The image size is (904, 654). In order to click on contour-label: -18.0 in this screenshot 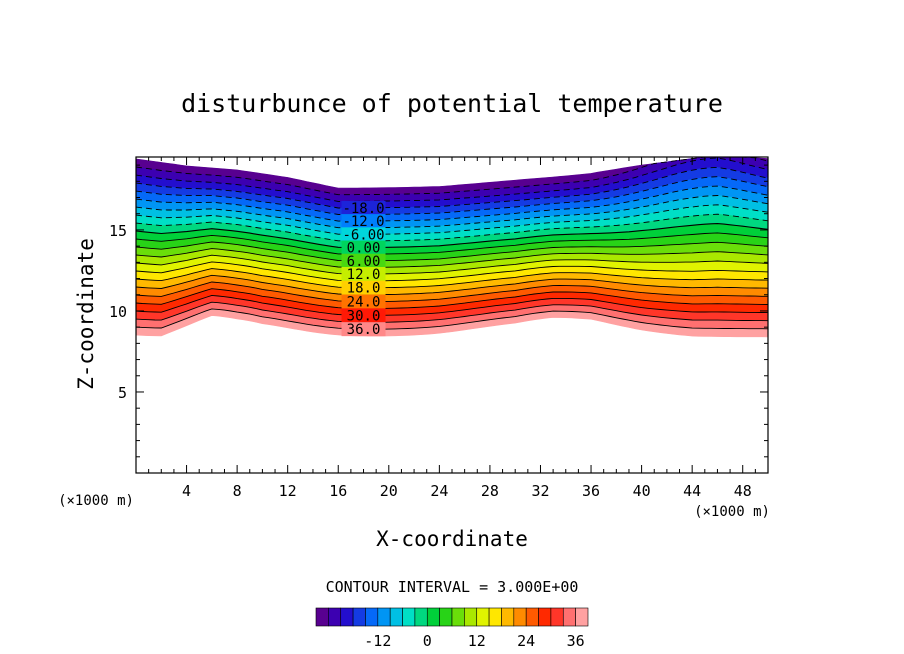, I will do `click(363, 209)`.